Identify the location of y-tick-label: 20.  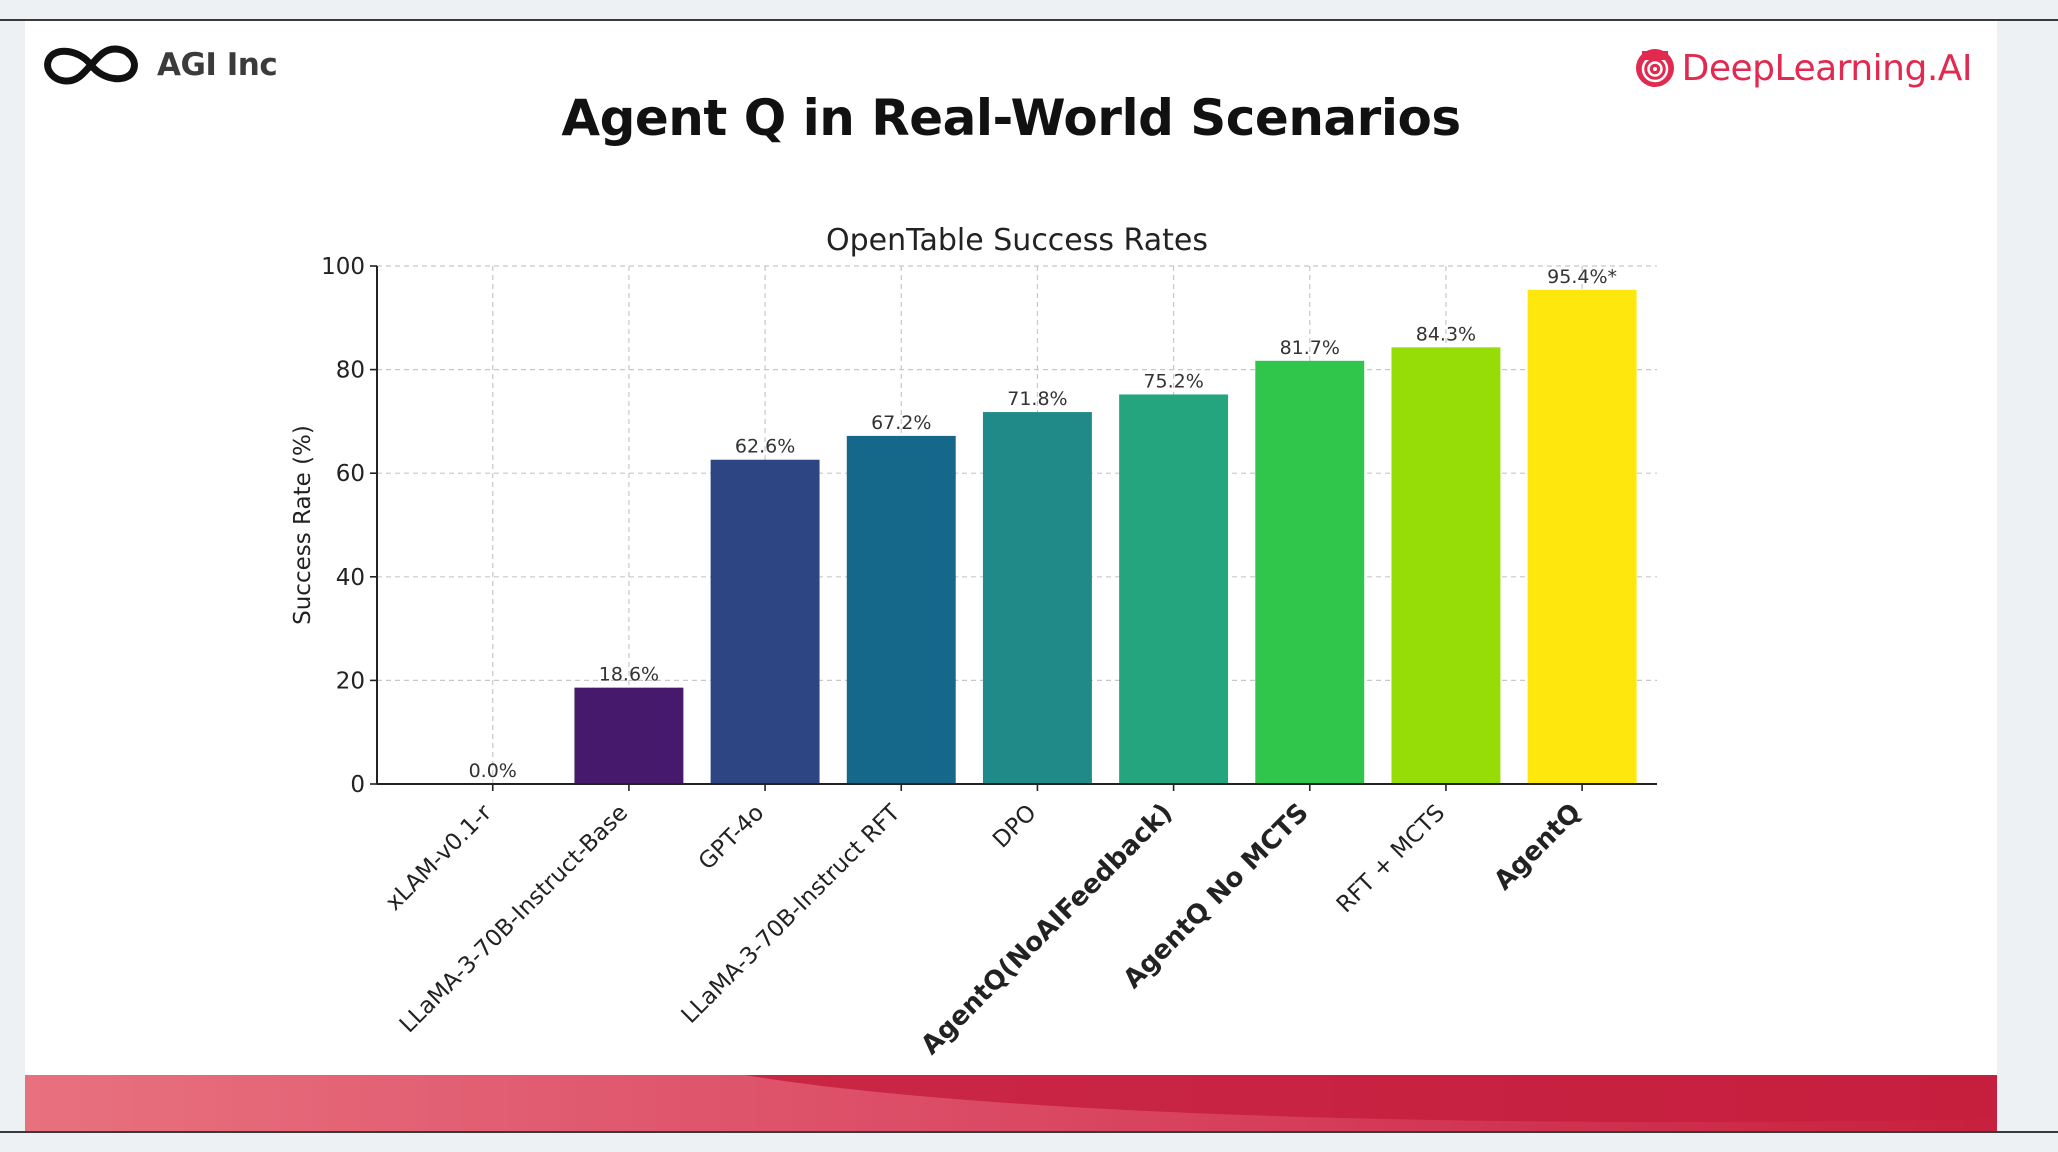
(350, 681).